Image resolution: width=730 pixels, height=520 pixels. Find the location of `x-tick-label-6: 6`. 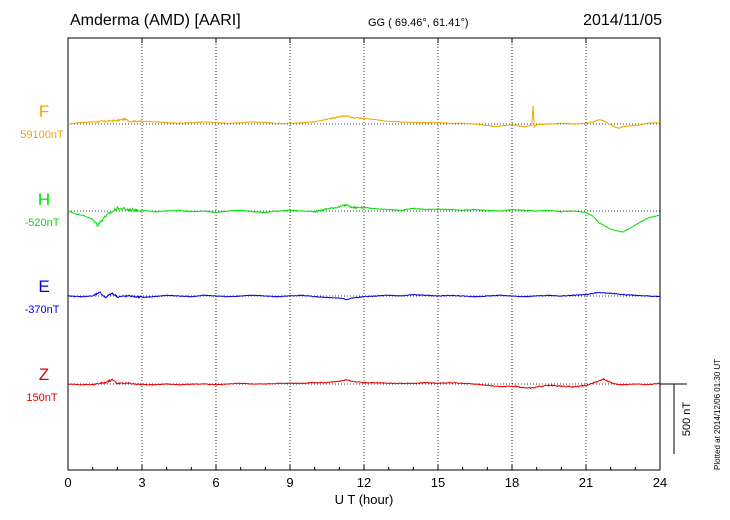

x-tick-label-6: 6 is located at coordinates (215, 482).